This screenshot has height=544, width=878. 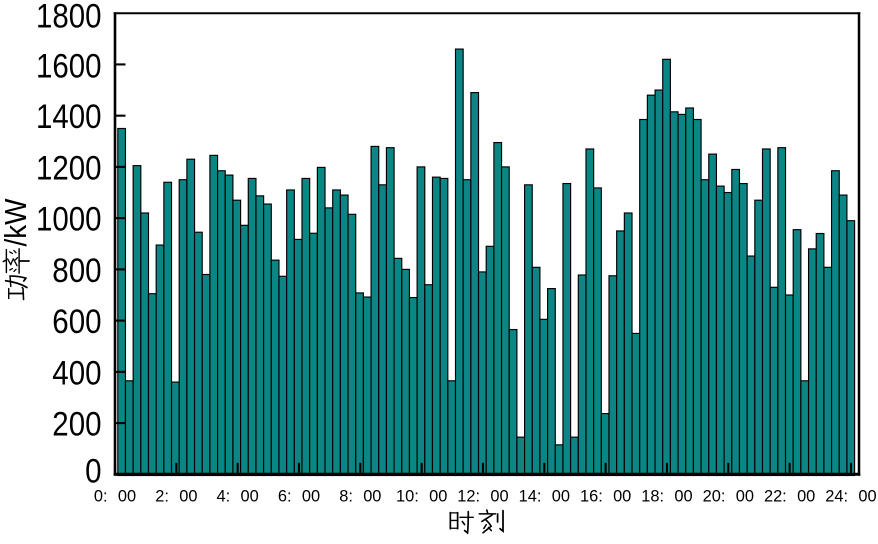 What do you see at coordinates (666, 497) in the screenshot?
I see `svg-text: 18: 00` at bounding box center [666, 497].